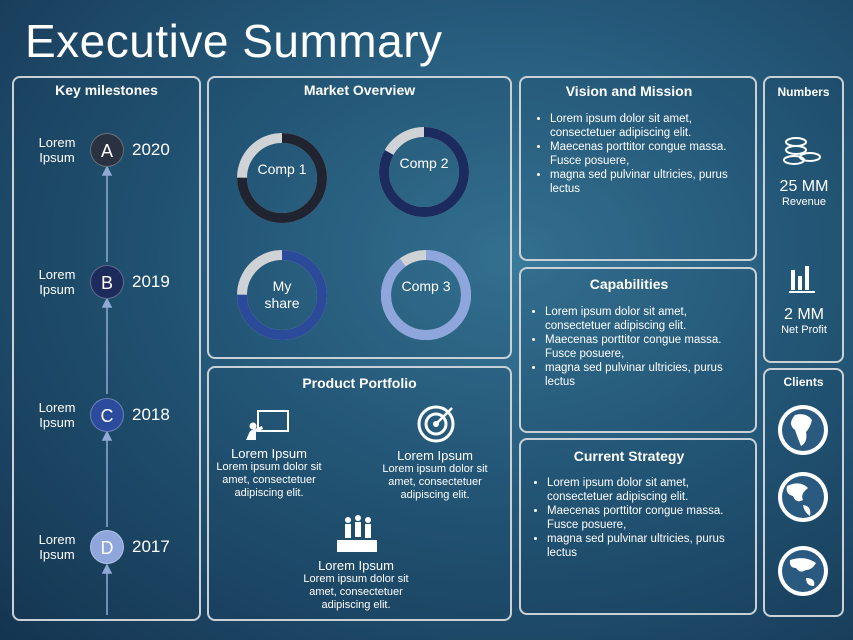 The width and height of the screenshot is (853, 640). Describe the element at coordinates (151, 414) in the screenshot. I see `milestone-year: 2018` at that location.